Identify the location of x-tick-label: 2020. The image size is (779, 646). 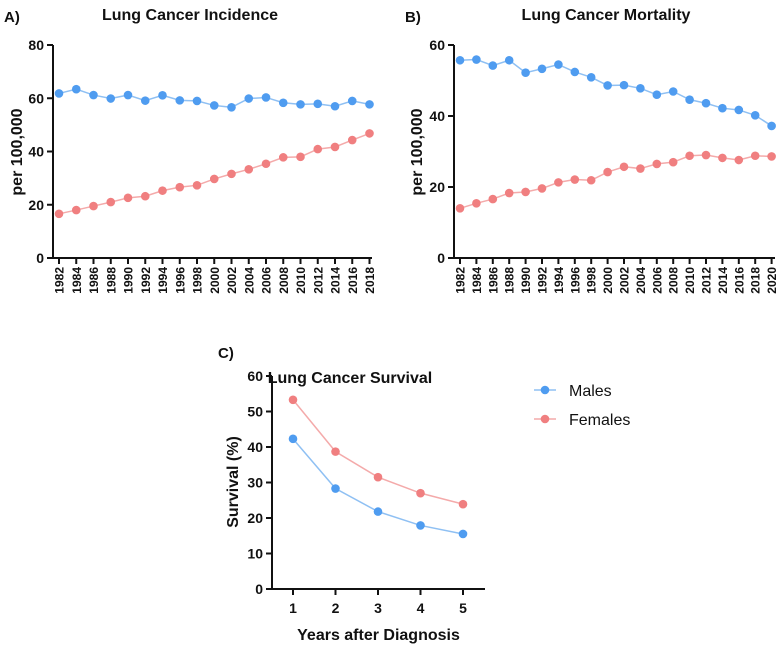
(772, 280).